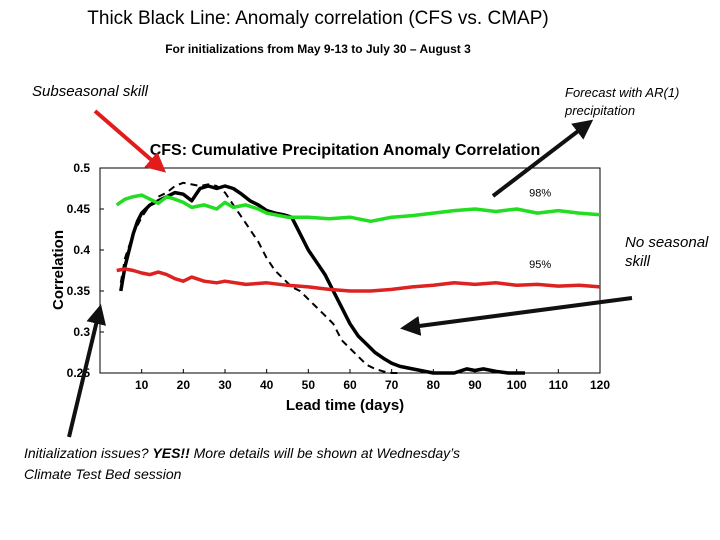 Image resolution: width=720 pixels, height=540 pixels. Describe the element at coordinates (58, 270) in the screenshot. I see `y-axis-label: Correlation` at that location.